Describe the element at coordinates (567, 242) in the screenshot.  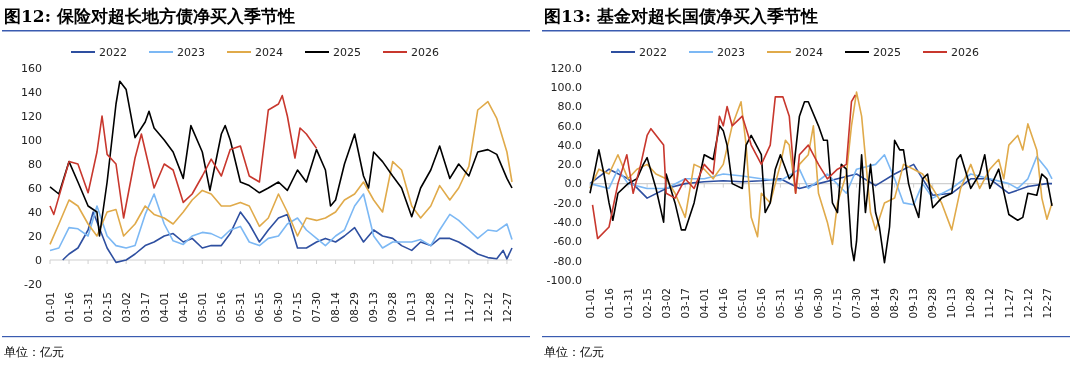
I see `y-tick-label: -60.0` at that location.